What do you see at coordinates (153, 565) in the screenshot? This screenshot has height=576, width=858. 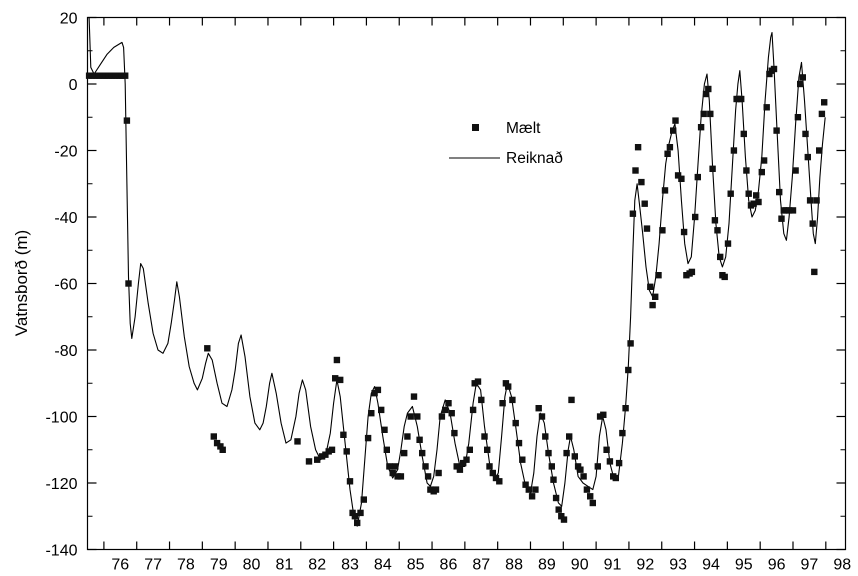 I see `x-tick-label: 77` at bounding box center [153, 565].